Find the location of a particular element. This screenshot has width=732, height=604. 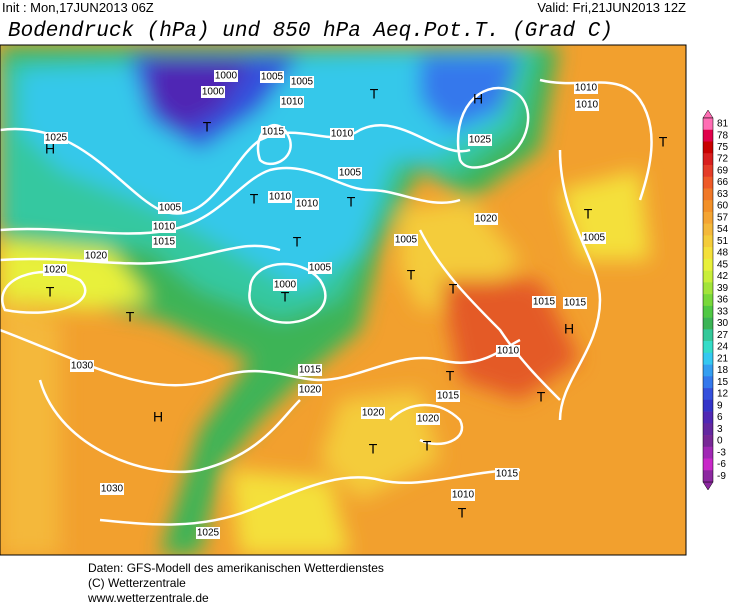

legend-label: 57 is located at coordinates (723, 217).